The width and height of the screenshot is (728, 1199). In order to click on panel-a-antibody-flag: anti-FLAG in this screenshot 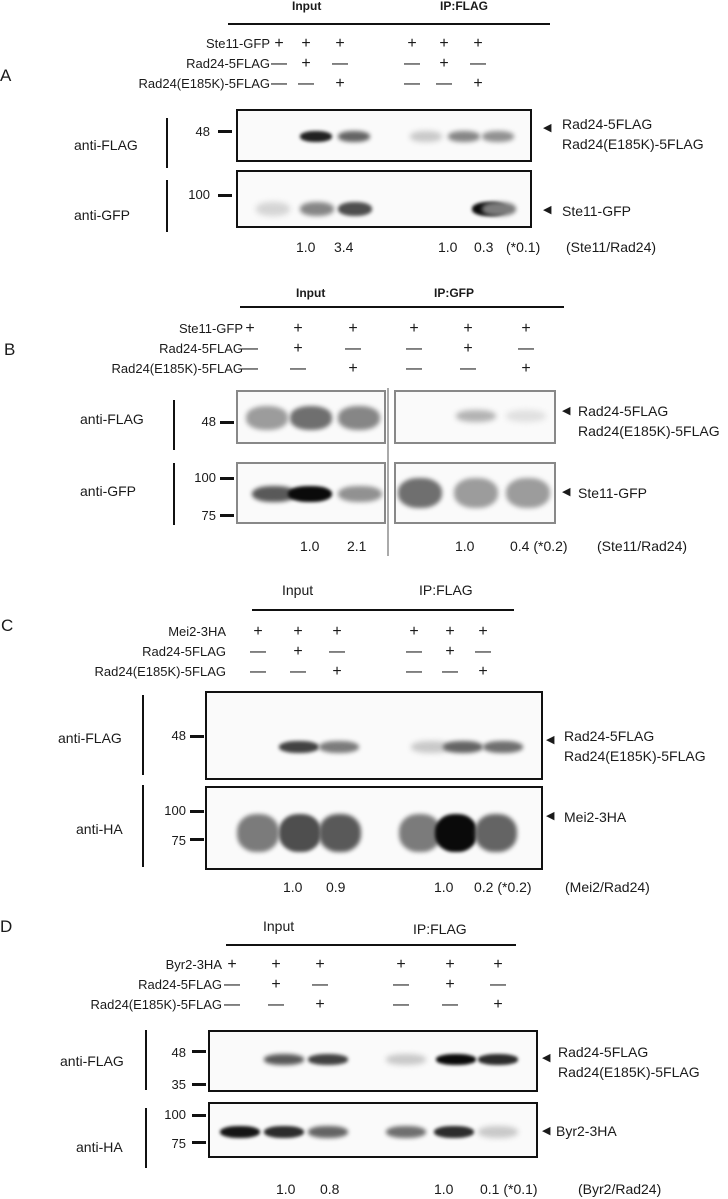, I will do `click(106, 145)`.